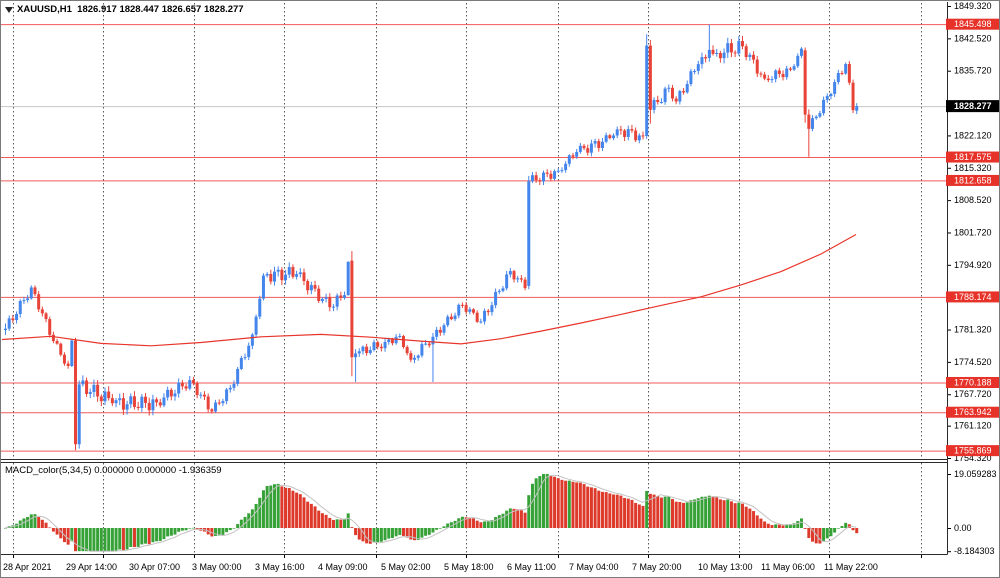  What do you see at coordinates (657, 567) in the screenshot?
I see `time-label: 7 May 20:00` at bounding box center [657, 567].